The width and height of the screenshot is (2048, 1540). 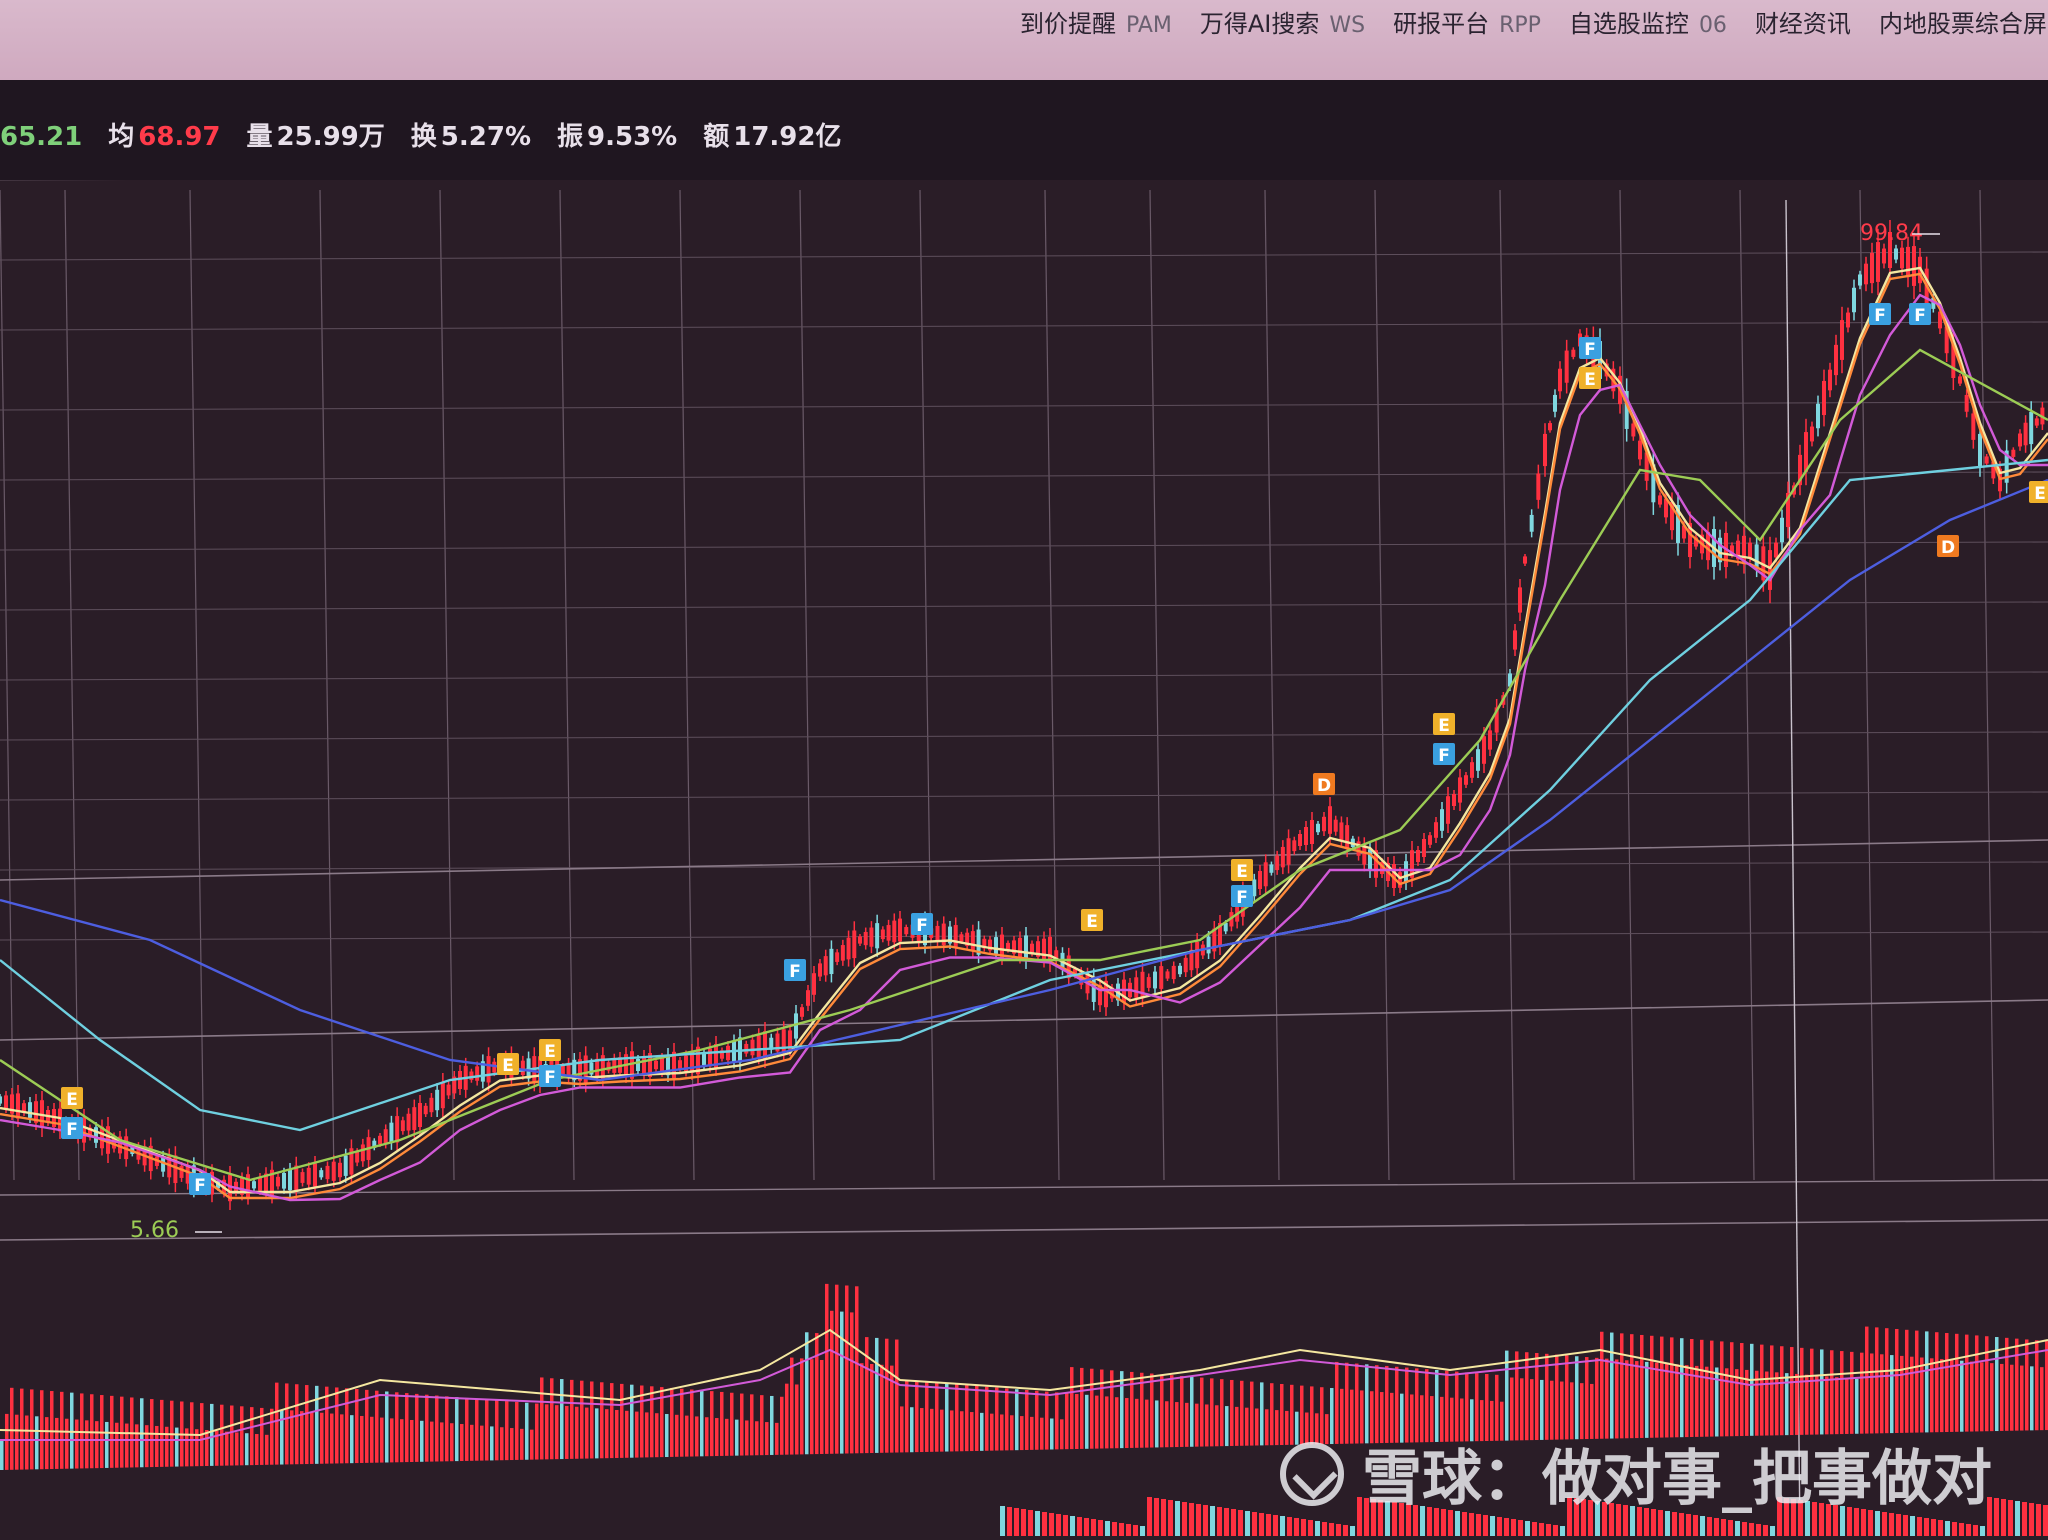 I want to click on nav-item-4: 财经资讯, so click(x=1803, y=21).